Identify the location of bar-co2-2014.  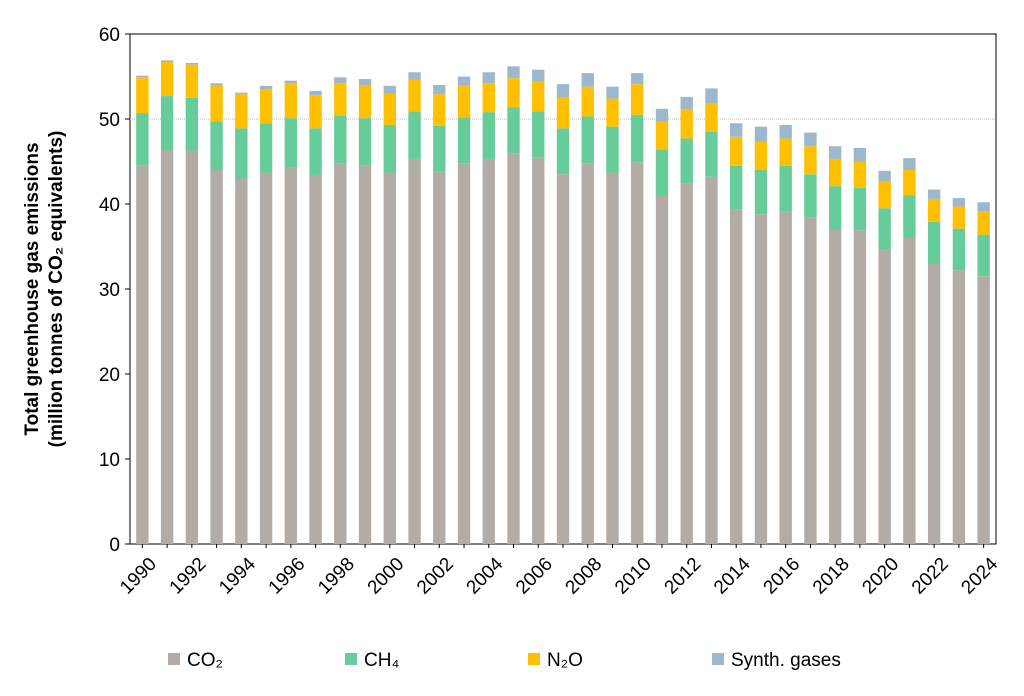
(736, 376).